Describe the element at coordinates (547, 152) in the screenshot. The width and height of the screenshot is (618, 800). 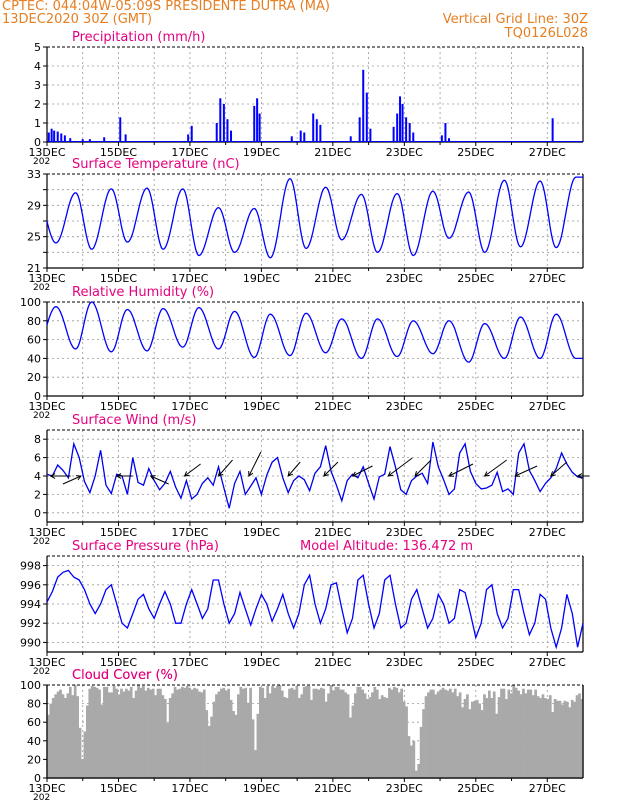
I see `x-tick-label: 27DEC` at that location.